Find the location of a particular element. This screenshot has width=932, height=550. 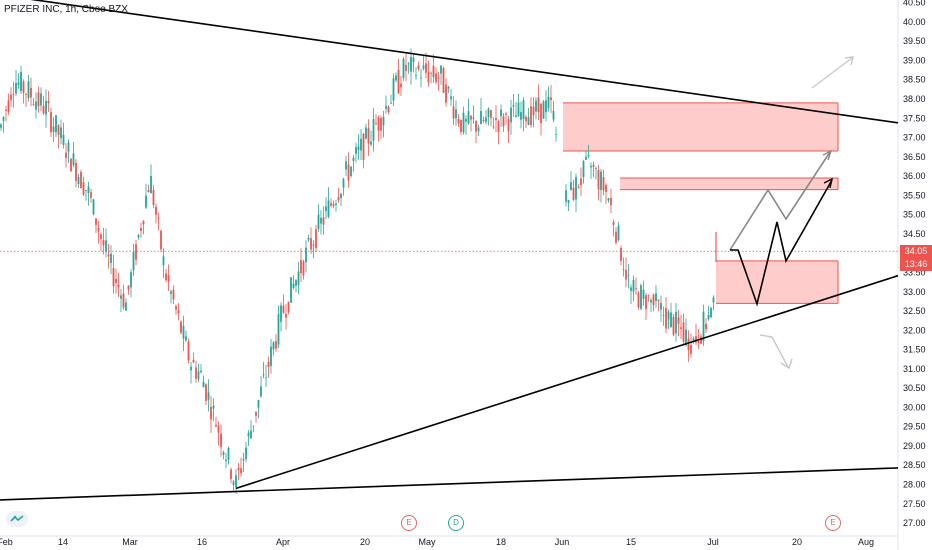

tradingview-logo-icon is located at coordinates (17, 519).